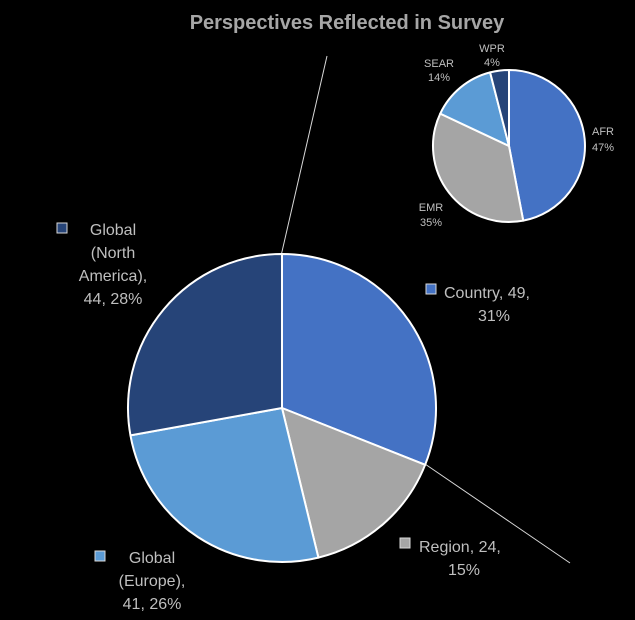 The width and height of the screenshot is (635, 620). I want to click on north-america-label-line1: Global, so click(113, 230).